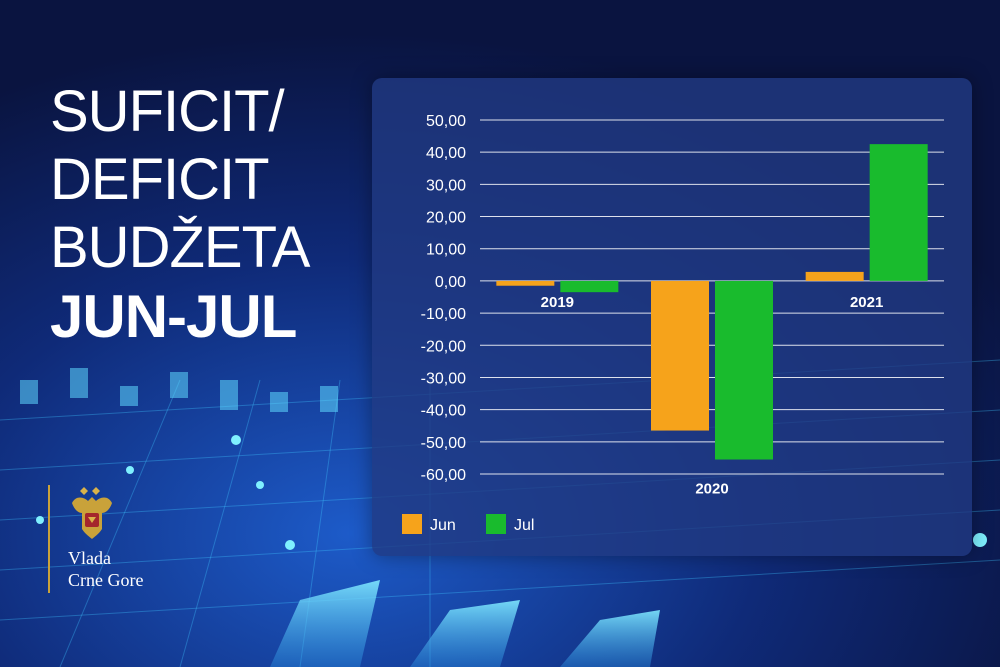 The image size is (1000, 667). What do you see at coordinates (525, 283) in the screenshot?
I see `bar-jun-2019` at bounding box center [525, 283].